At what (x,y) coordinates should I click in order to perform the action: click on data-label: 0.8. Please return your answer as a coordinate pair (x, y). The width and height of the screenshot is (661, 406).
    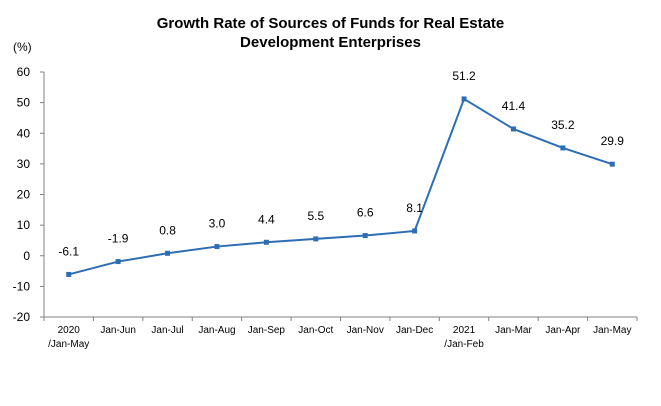
    Looking at the image, I should click on (167, 230).